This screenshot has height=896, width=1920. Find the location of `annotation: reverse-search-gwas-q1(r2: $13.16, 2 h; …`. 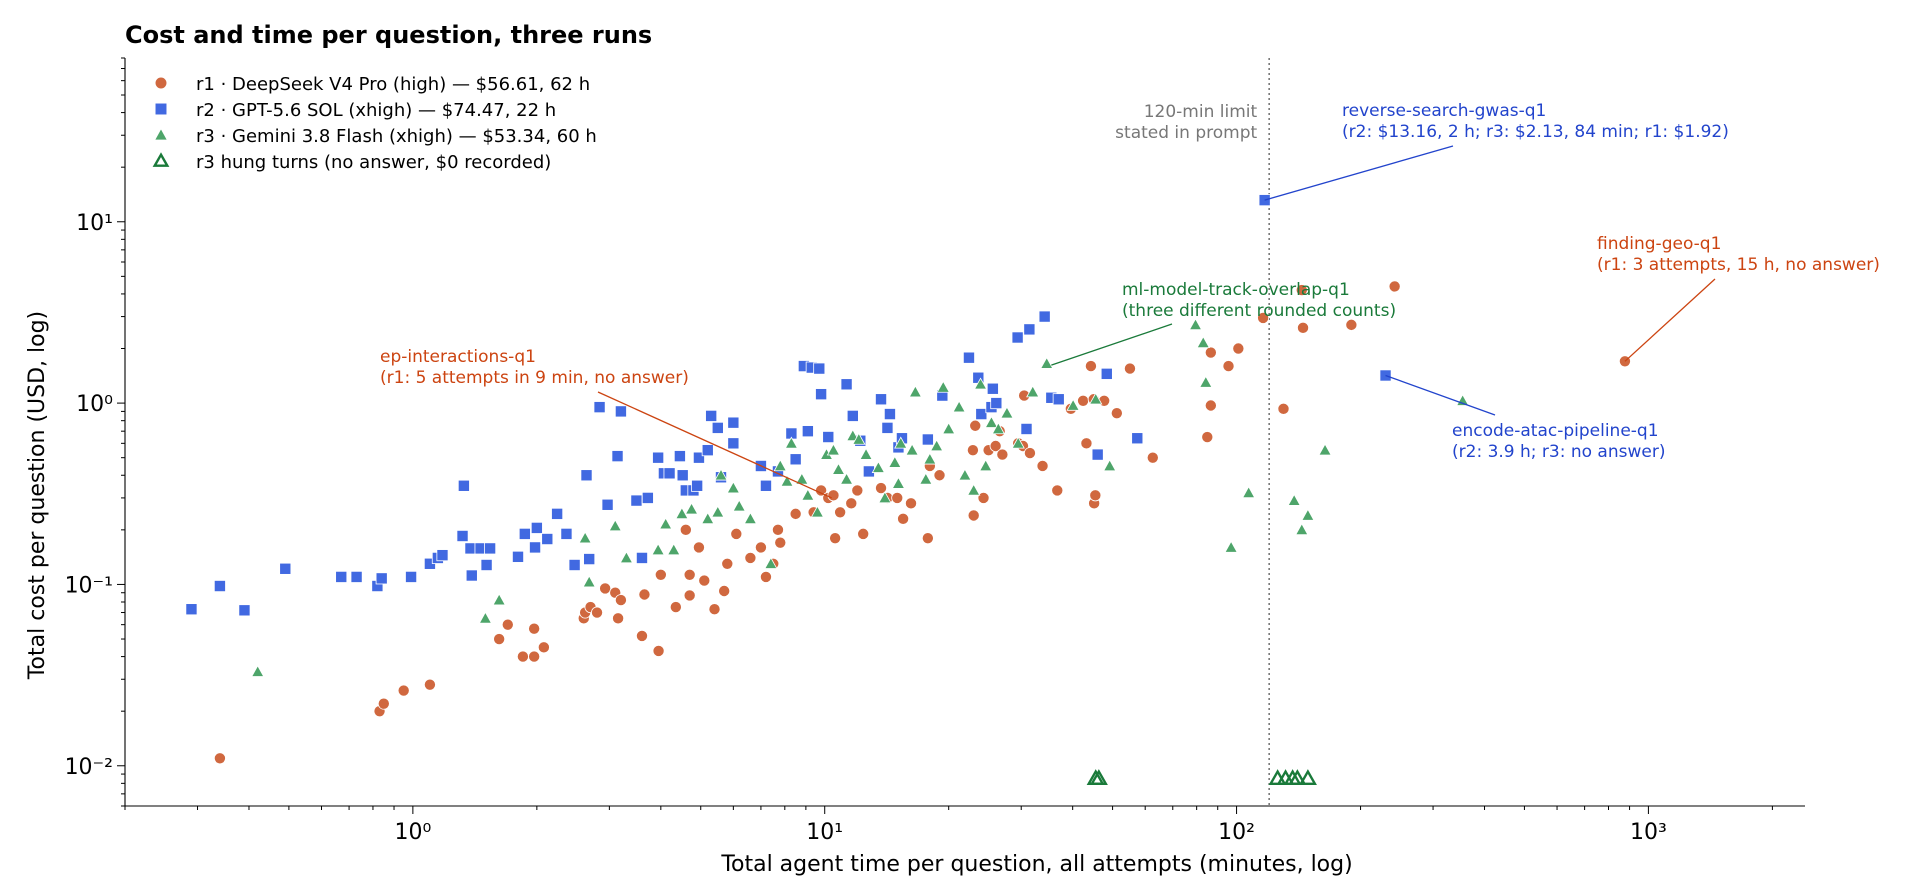

annotation: reverse-search-gwas-q1(r2: $13.16, 2 h; … is located at coordinates (1496, 151).